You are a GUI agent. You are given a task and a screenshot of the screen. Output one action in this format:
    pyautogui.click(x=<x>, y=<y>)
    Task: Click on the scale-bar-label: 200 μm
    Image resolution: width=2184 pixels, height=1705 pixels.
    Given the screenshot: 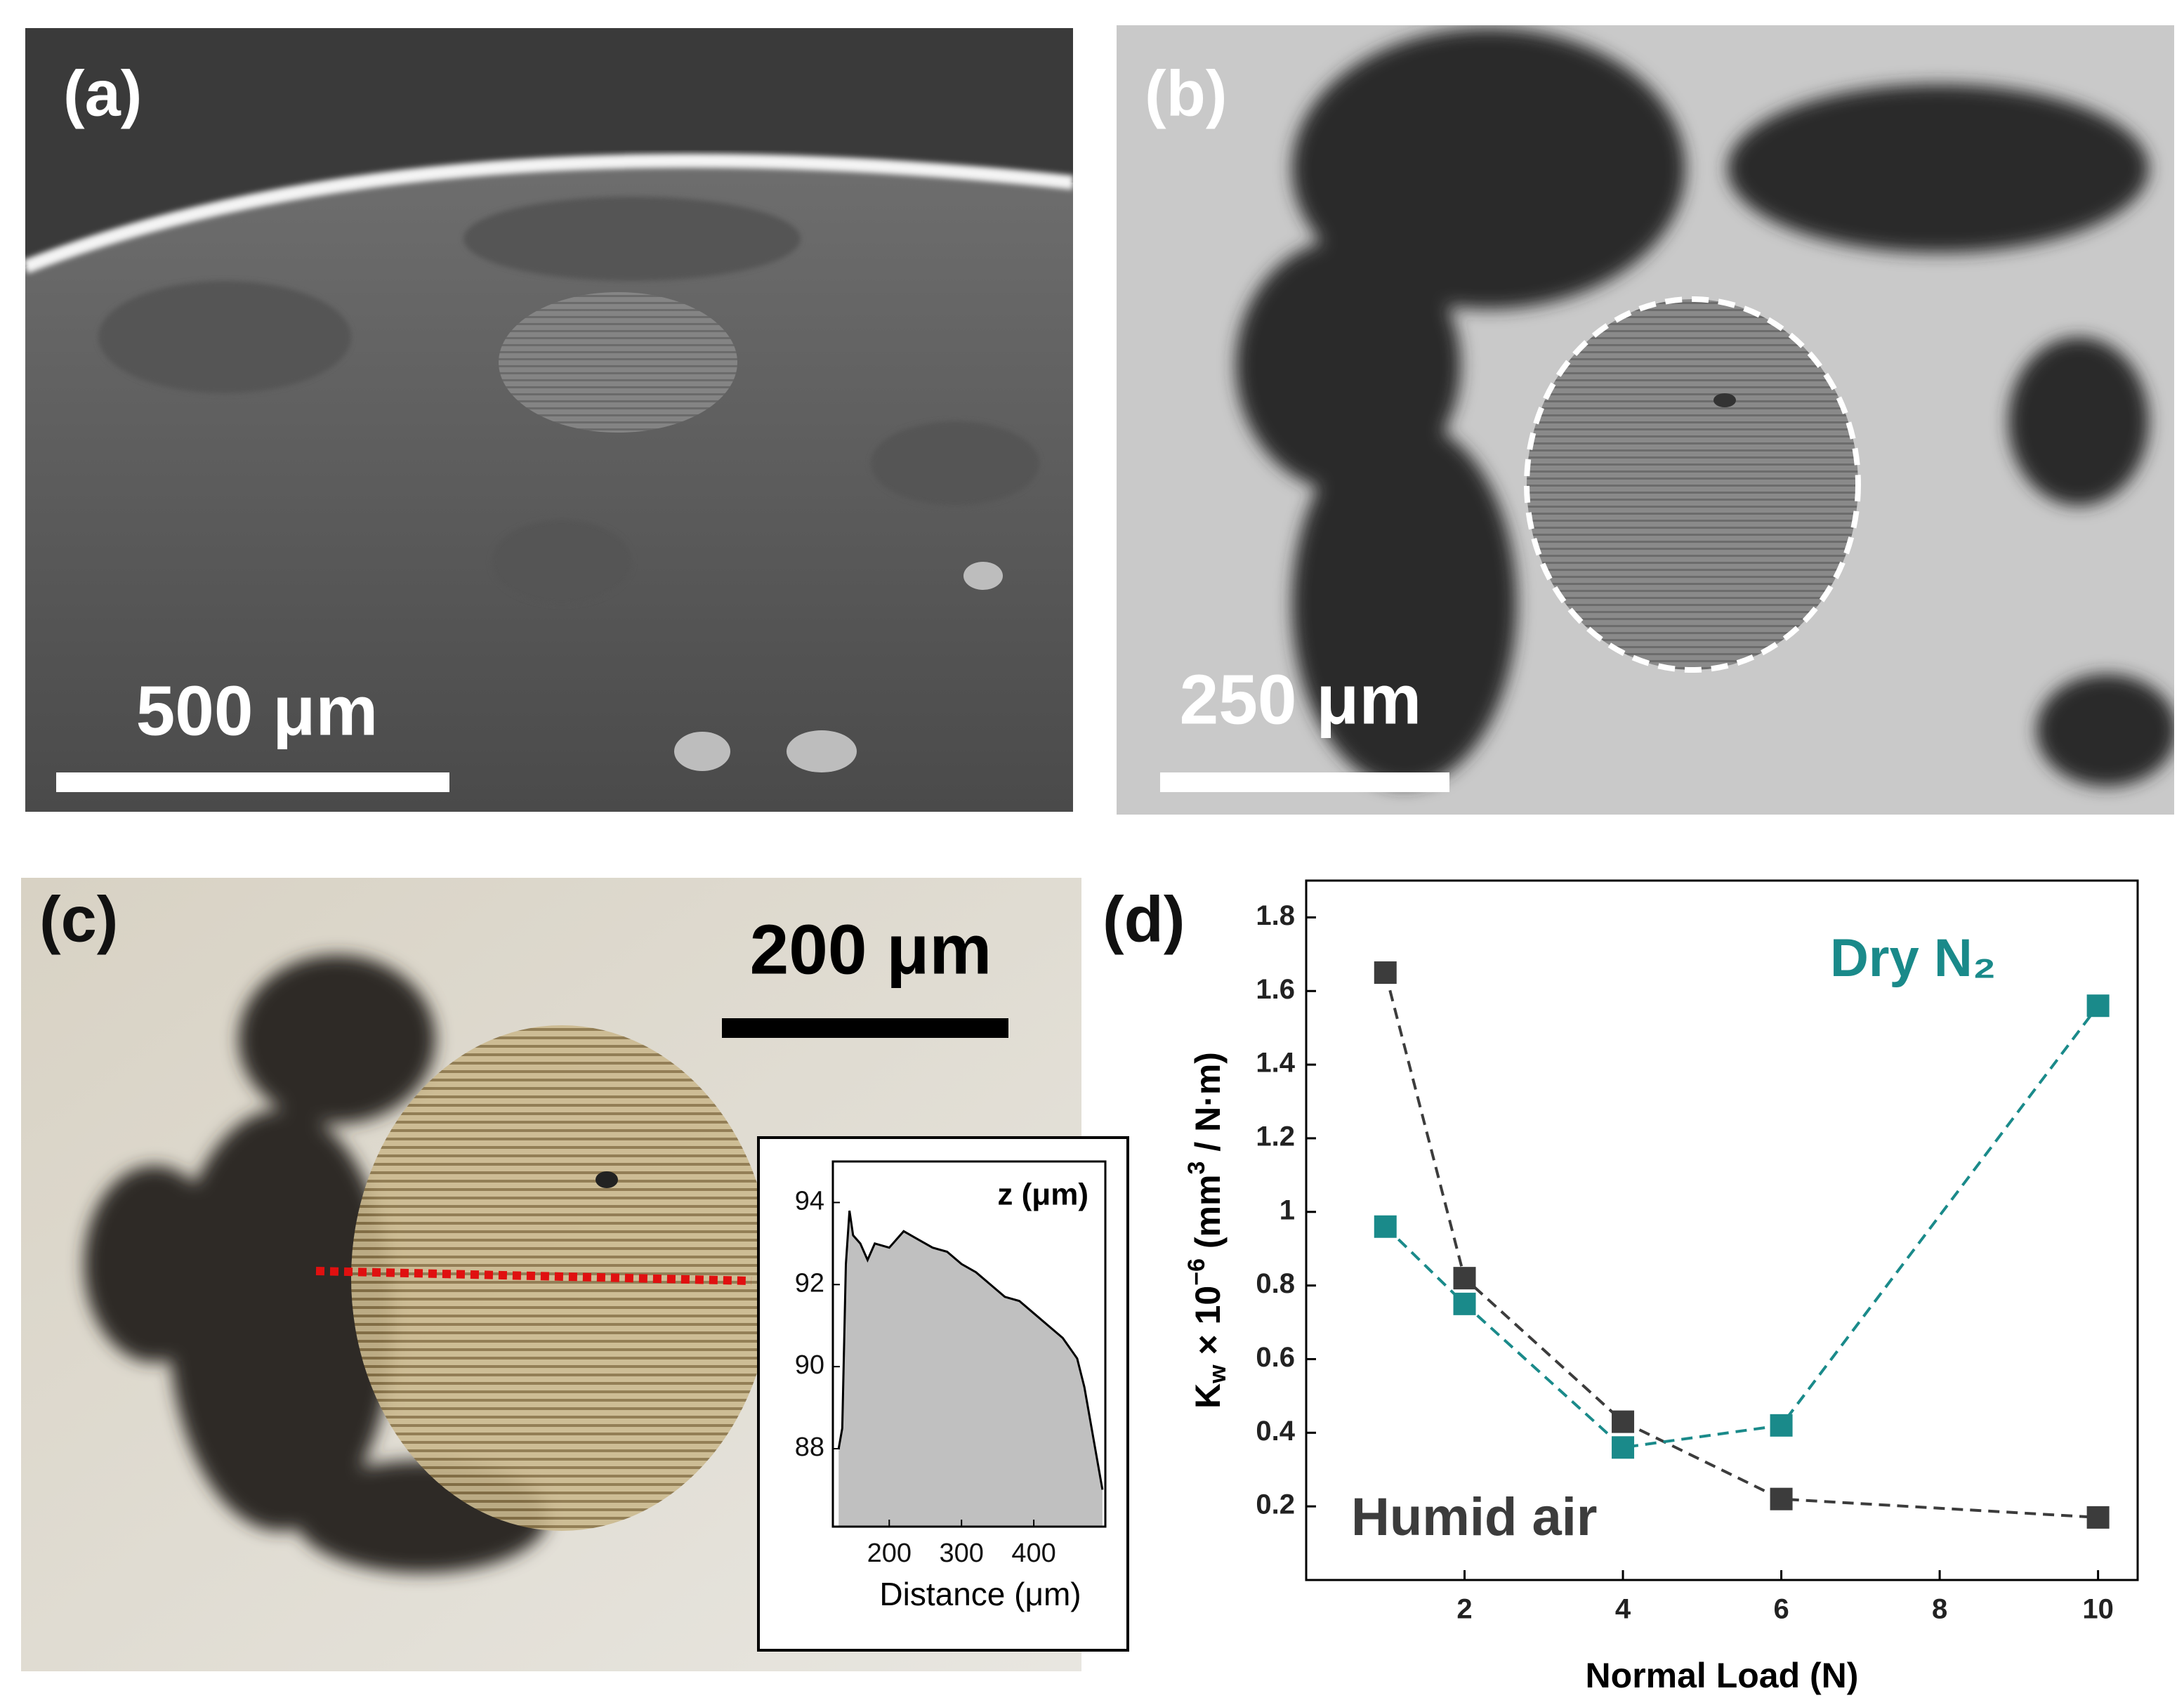 What is the action you would take?
    pyautogui.click(x=871, y=950)
    